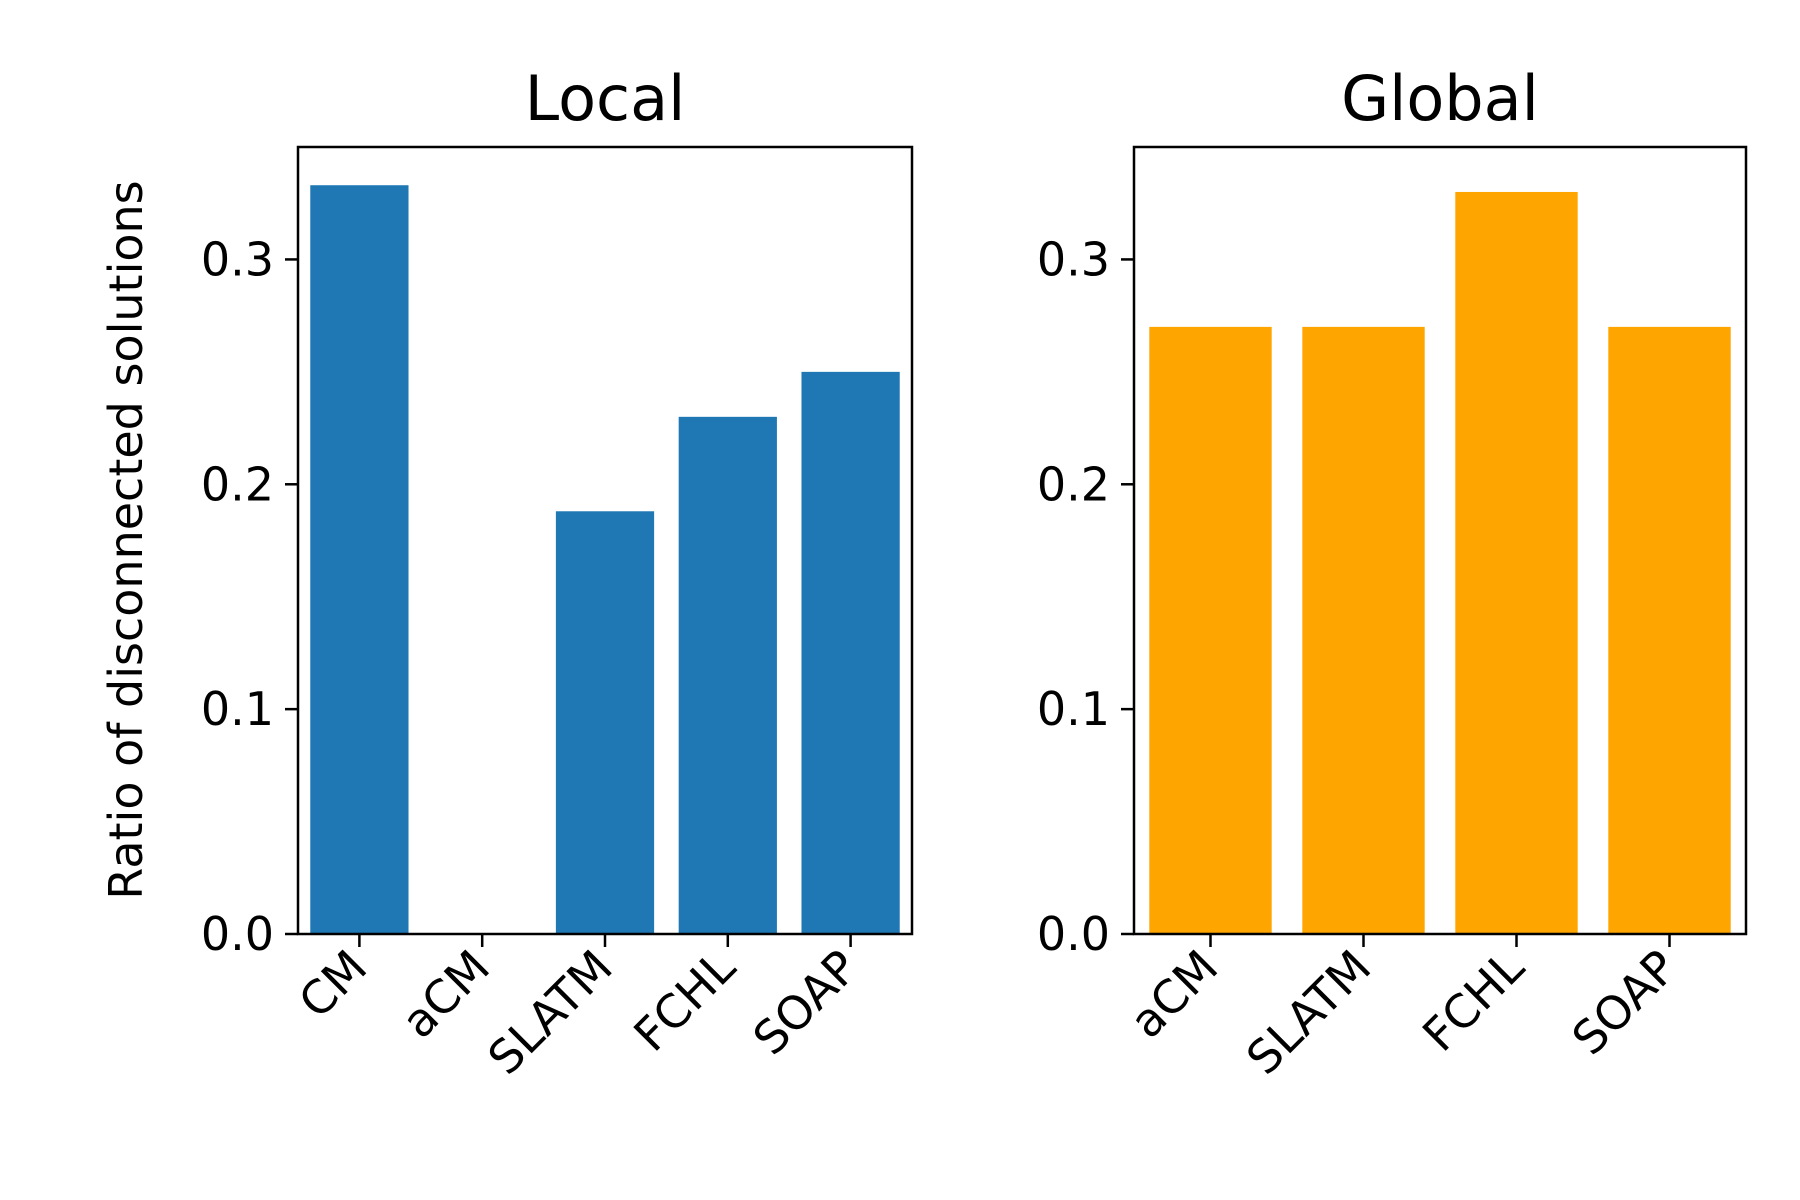 Image resolution: width=1800 pixels, height=1200 pixels. Describe the element at coordinates (1440, 98) in the screenshot. I see `panel-title: Global` at that location.